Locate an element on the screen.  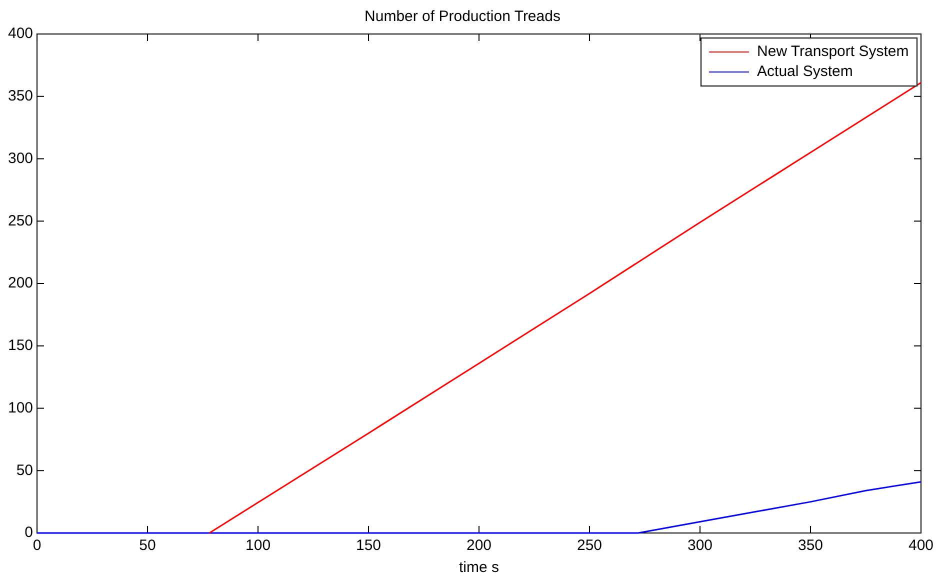
x-tick-label: 50 is located at coordinates (147, 545).